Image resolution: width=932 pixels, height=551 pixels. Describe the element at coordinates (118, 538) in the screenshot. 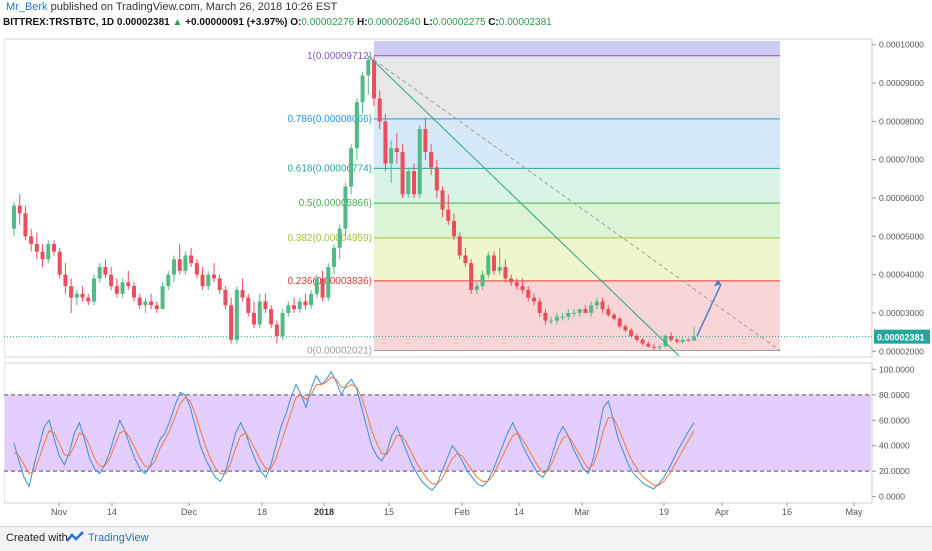

I see `tradingview-link: TradingView` at that location.